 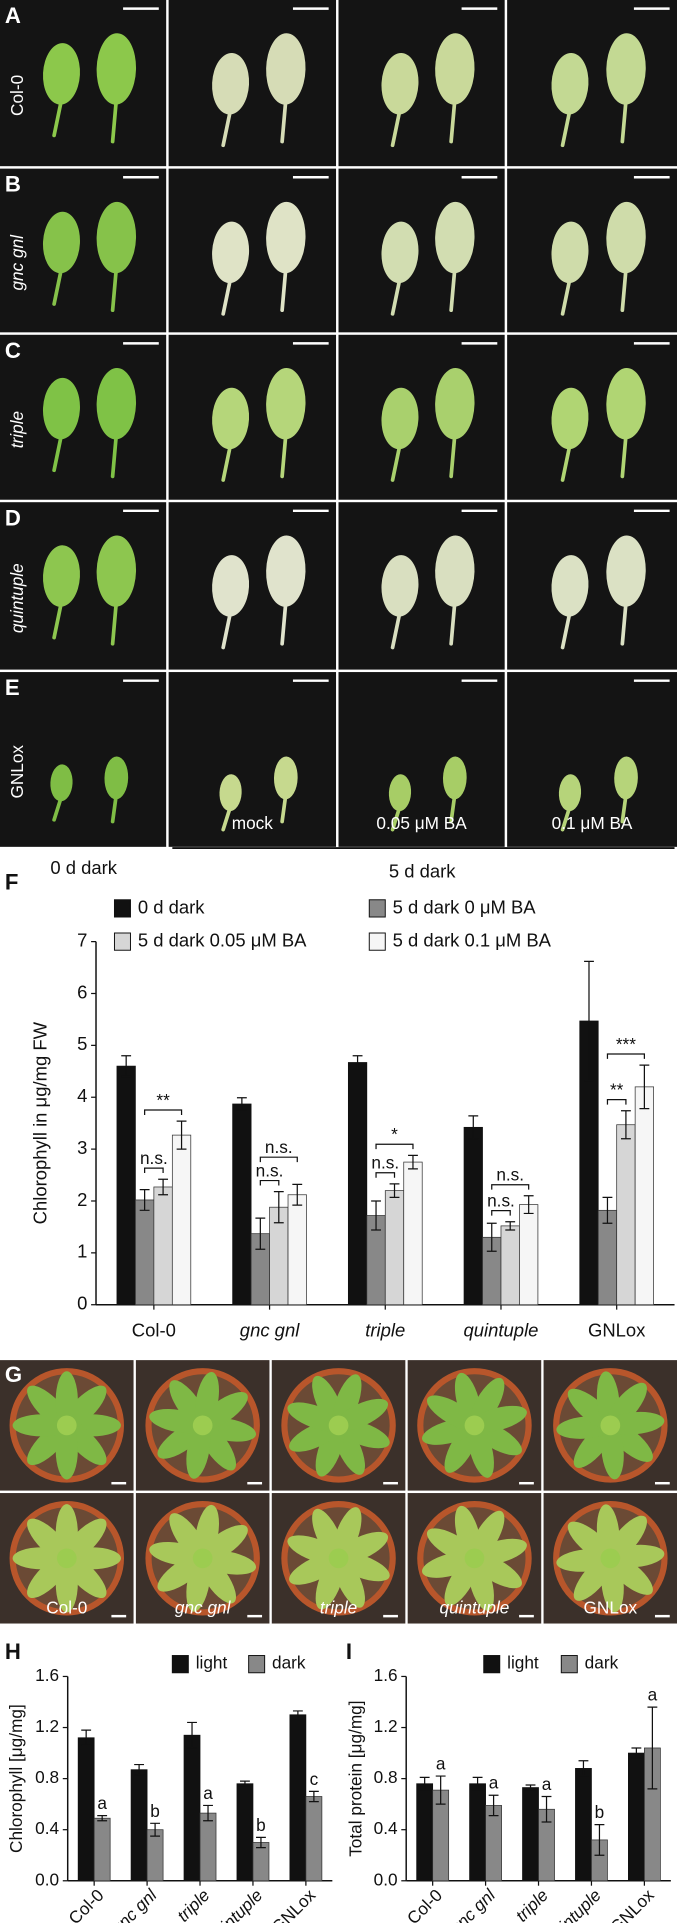 I want to click on panel-letter: E, so click(x=12, y=687).